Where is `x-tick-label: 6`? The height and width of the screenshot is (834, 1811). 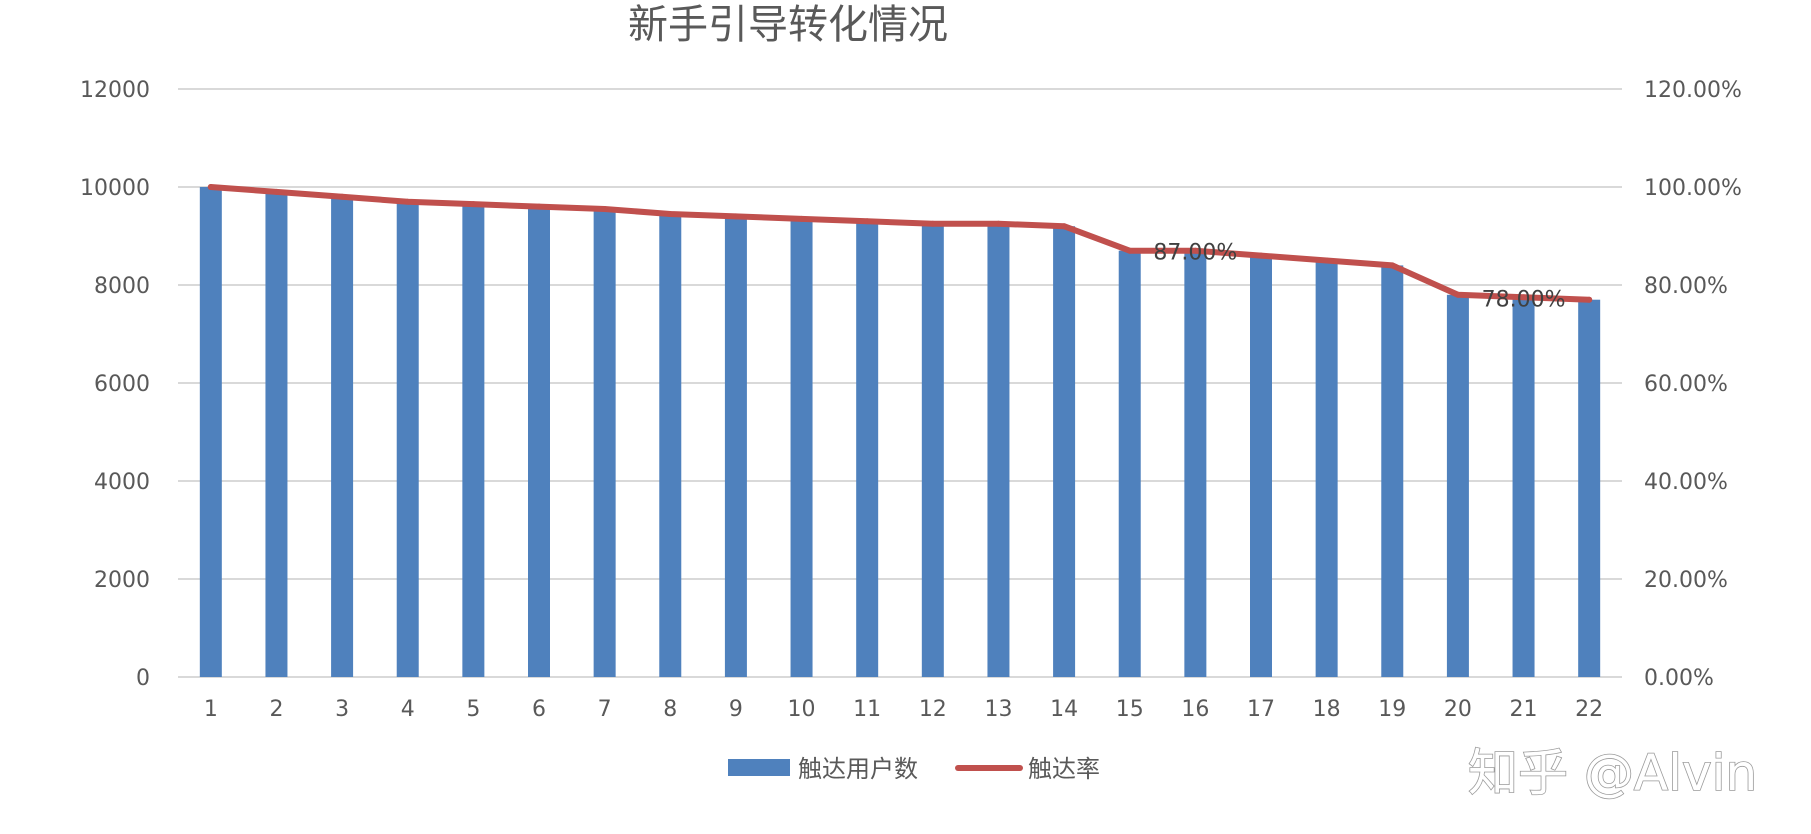 x-tick-label: 6 is located at coordinates (539, 709).